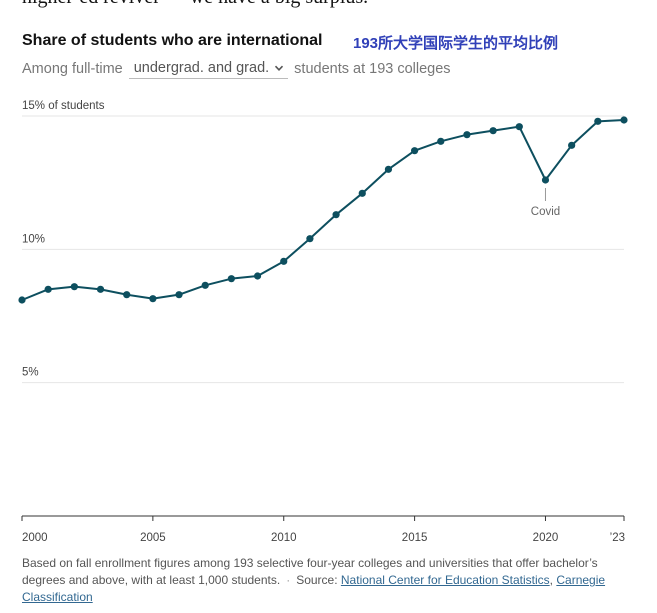  Describe the element at coordinates (617, 538) in the screenshot. I see `x-tick-label: ’23` at that location.